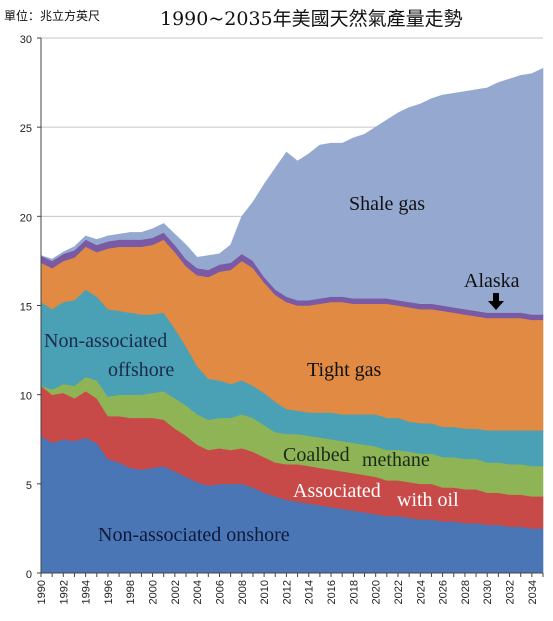 The width and height of the screenshot is (553, 621). I want to click on annotation-label: offshore, so click(141, 370).